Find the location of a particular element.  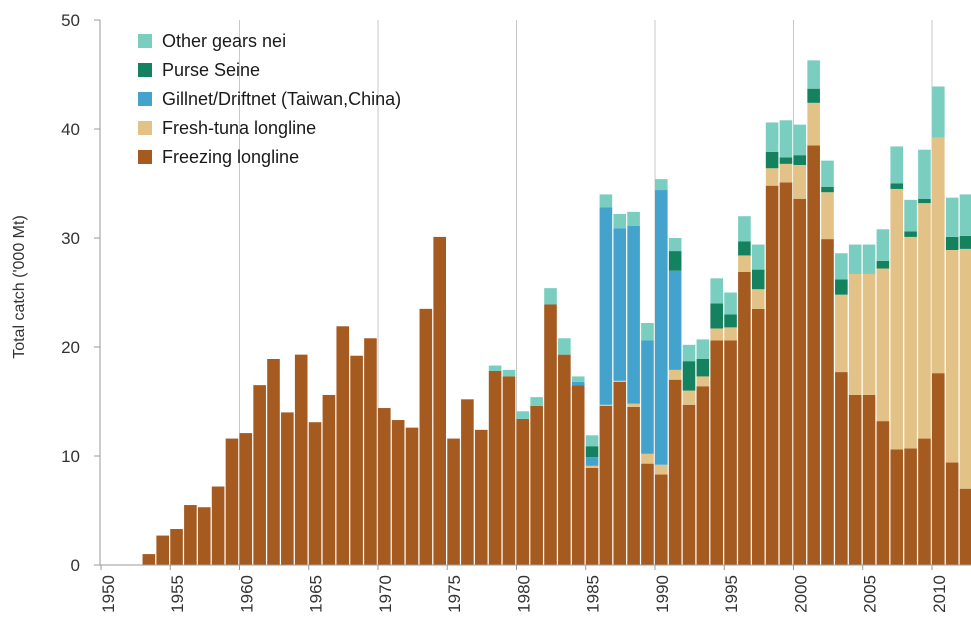

bar-stack-1978 is located at coordinates (495, 465).